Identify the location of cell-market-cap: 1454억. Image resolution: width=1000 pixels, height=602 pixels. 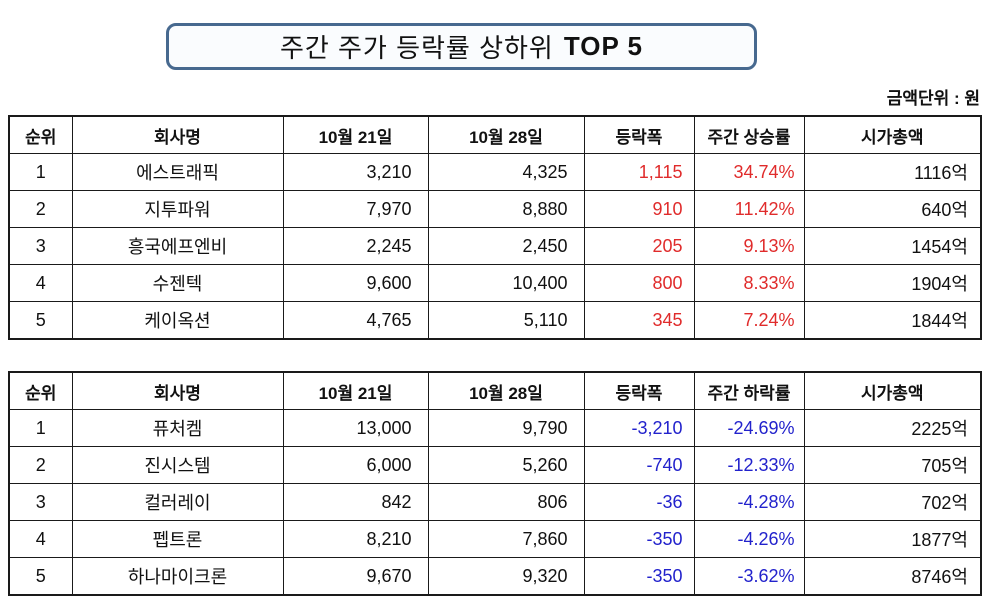
(892, 246).